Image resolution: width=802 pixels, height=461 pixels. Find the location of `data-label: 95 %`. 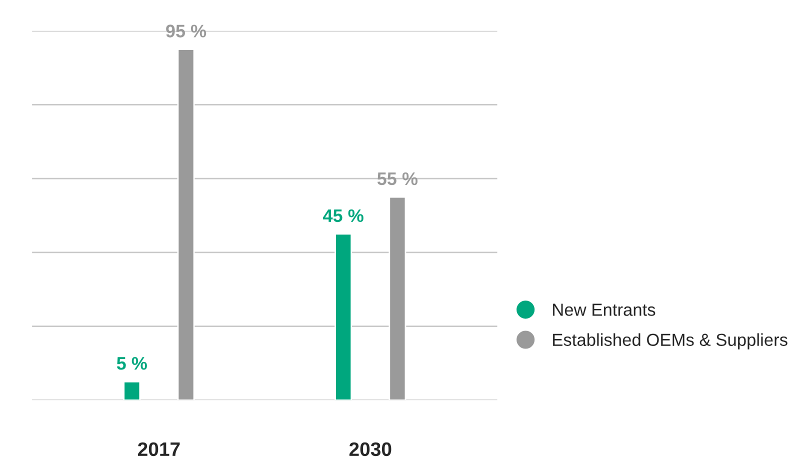

data-label: 95 % is located at coordinates (186, 31).